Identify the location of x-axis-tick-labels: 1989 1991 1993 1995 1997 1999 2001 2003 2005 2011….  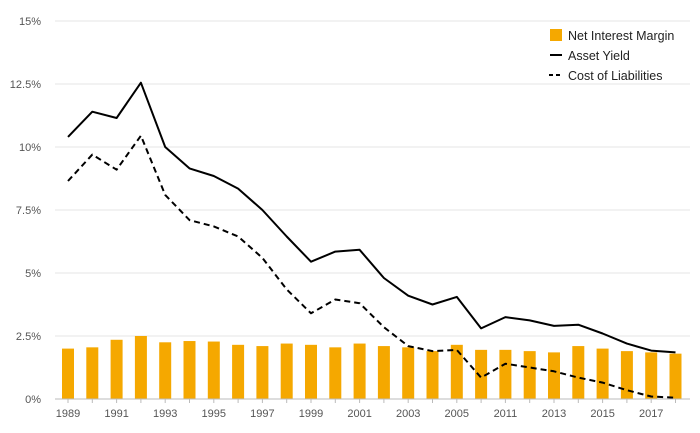
(360, 414).